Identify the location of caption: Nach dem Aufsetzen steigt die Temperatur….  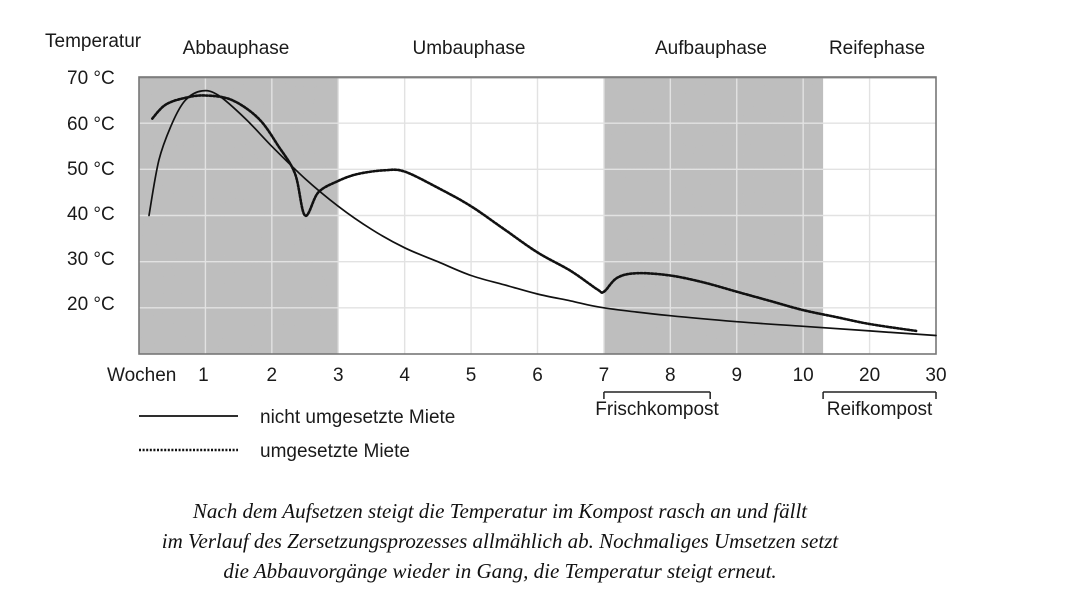
(501, 541).